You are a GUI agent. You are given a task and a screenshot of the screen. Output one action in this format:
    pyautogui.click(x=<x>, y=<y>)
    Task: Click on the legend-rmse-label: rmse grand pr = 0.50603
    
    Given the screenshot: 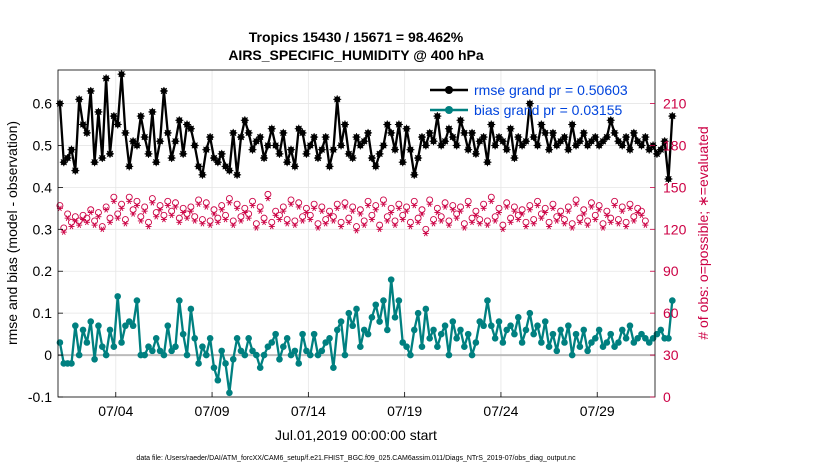 What is the action you would take?
    pyautogui.click(x=551, y=90)
    